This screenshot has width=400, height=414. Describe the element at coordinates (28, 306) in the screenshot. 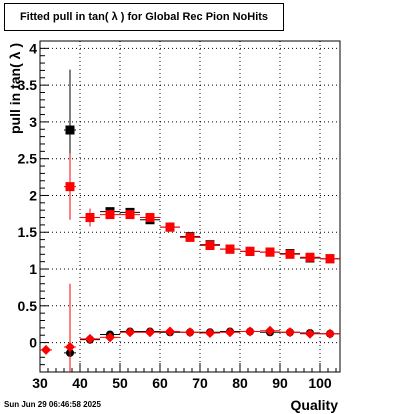

I see `y-tick-label: 0.5` at that location.